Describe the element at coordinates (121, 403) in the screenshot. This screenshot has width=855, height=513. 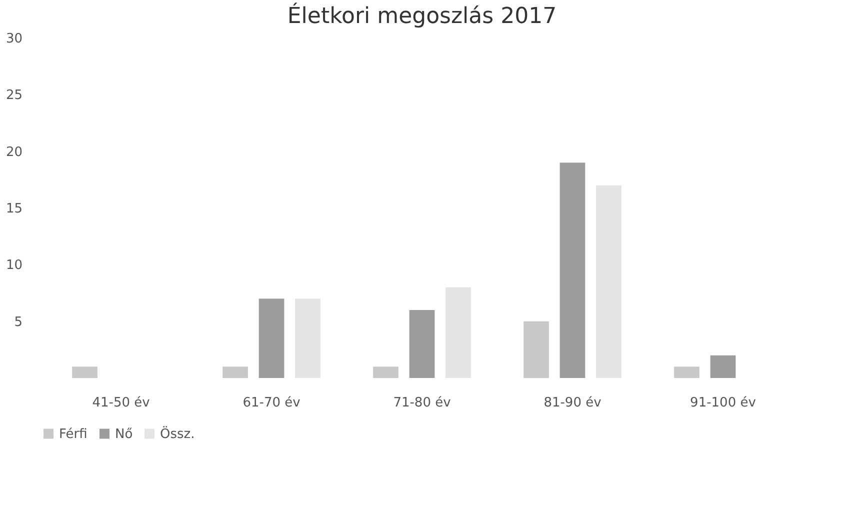
I see `x-tick-label: 41-50 év` at that location.